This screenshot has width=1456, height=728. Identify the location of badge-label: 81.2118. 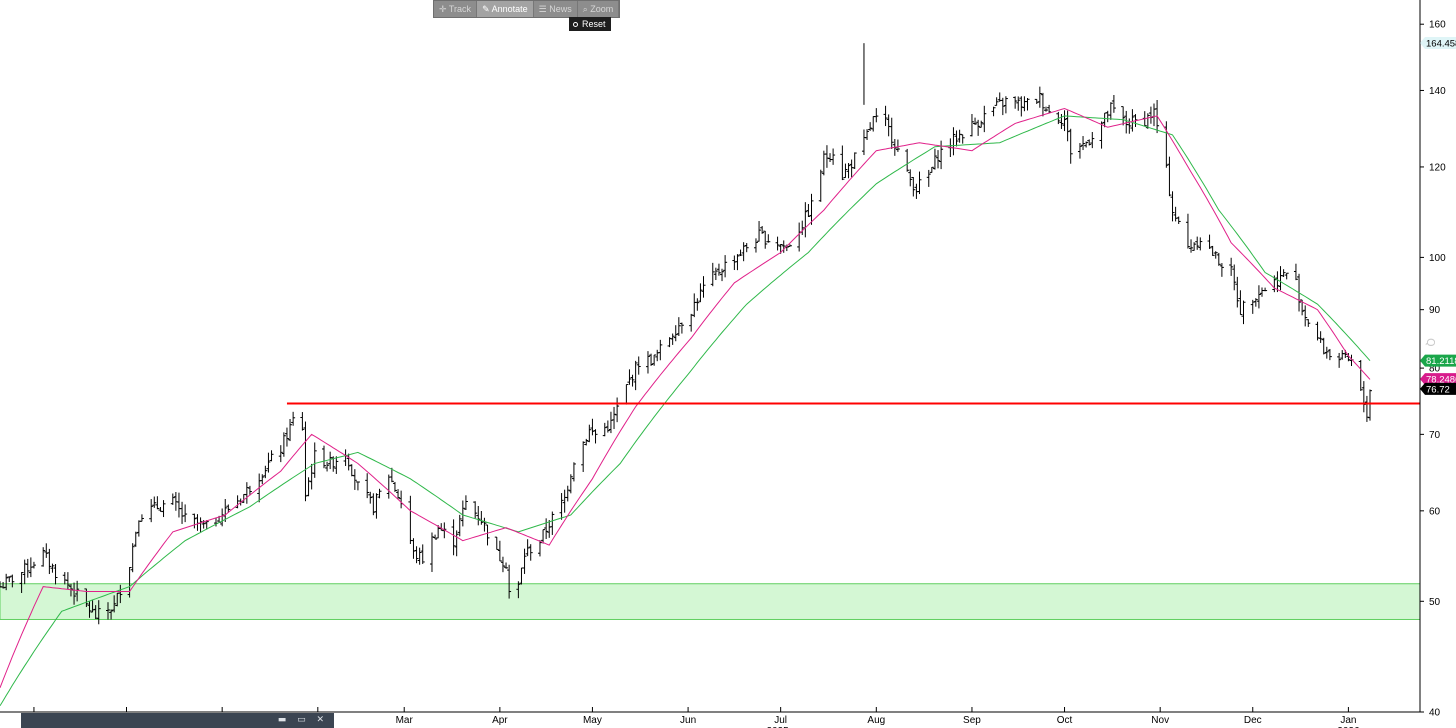
(1441, 361).